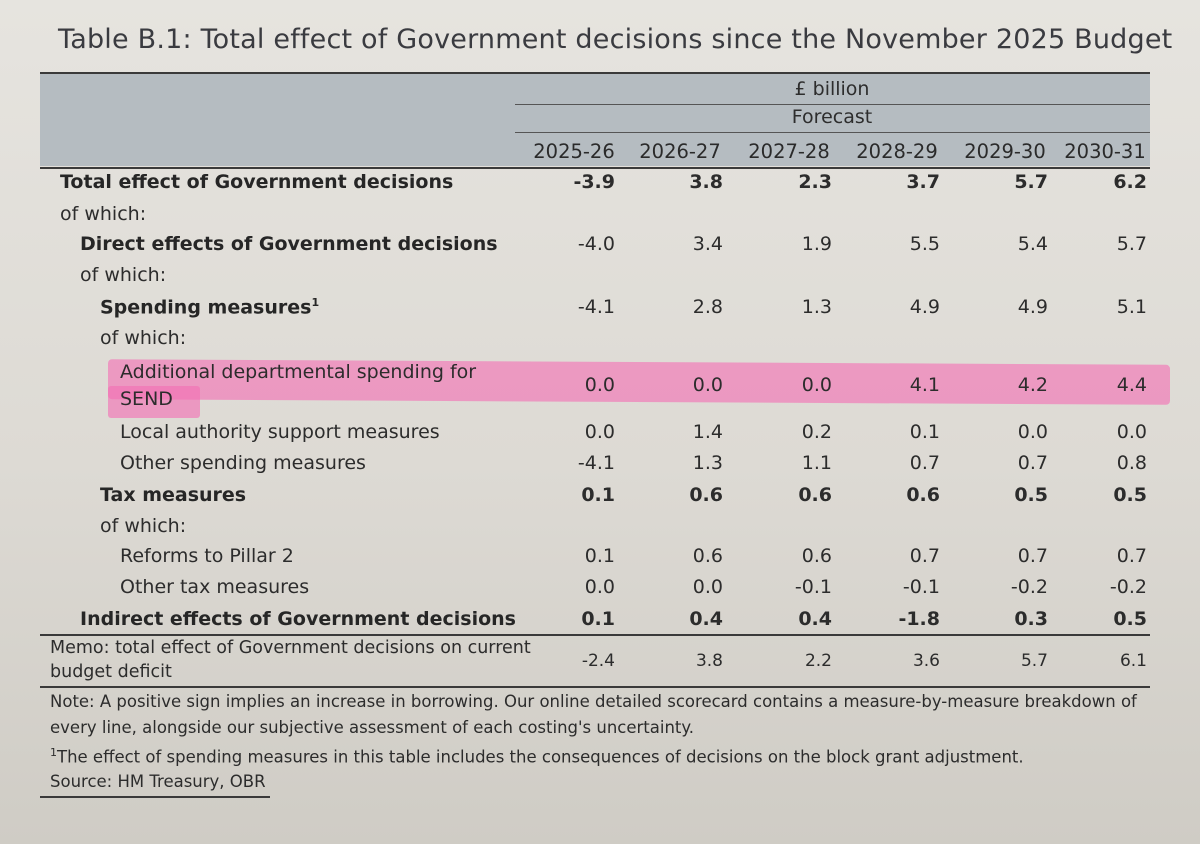 This screenshot has height=844, width=1200. Describe the element at coordinates (1133, 661) in the screenshot. I see `memo-value: 6.1` at that location.